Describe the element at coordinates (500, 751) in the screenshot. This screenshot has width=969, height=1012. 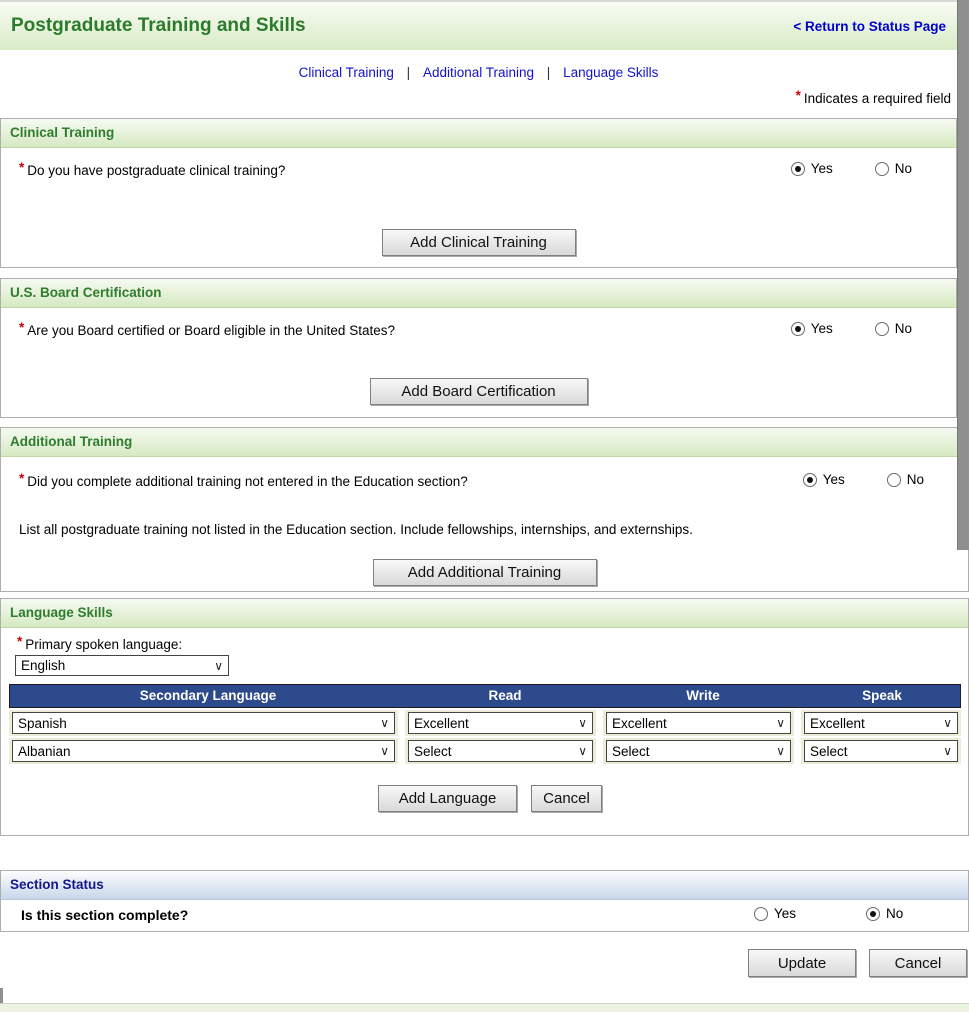
I see `read-skill-select: Select ∨` at that location.